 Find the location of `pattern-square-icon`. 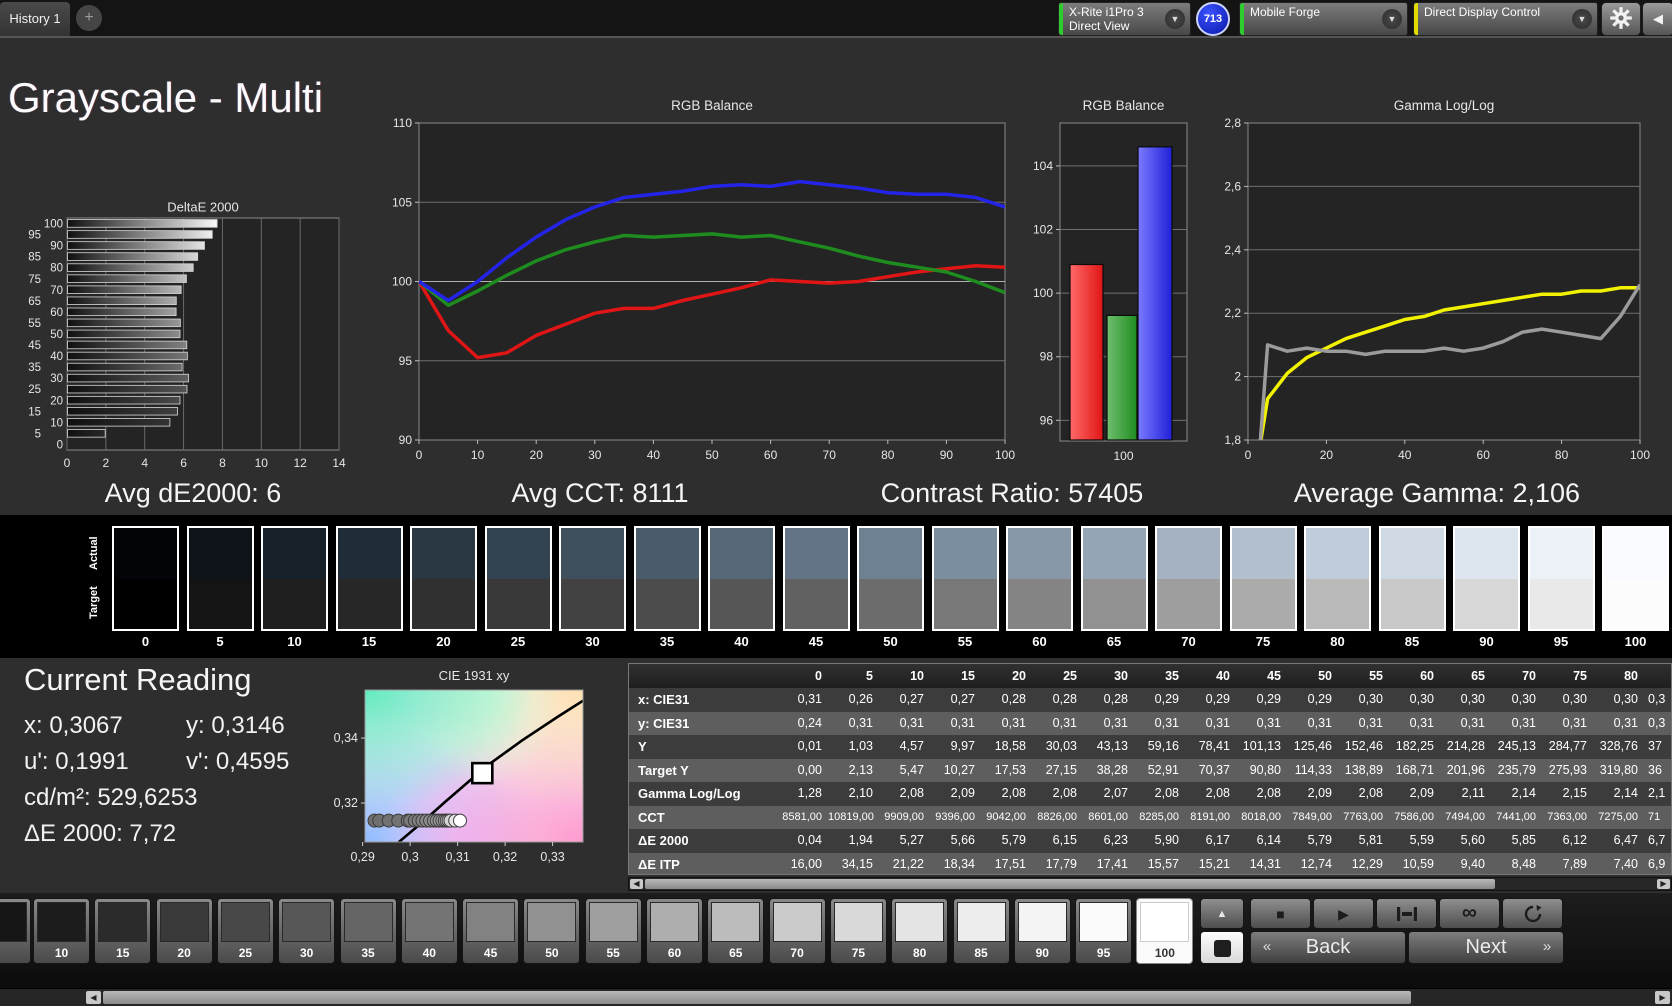

pattern-square-icon is located at coordinates (1222, 948).